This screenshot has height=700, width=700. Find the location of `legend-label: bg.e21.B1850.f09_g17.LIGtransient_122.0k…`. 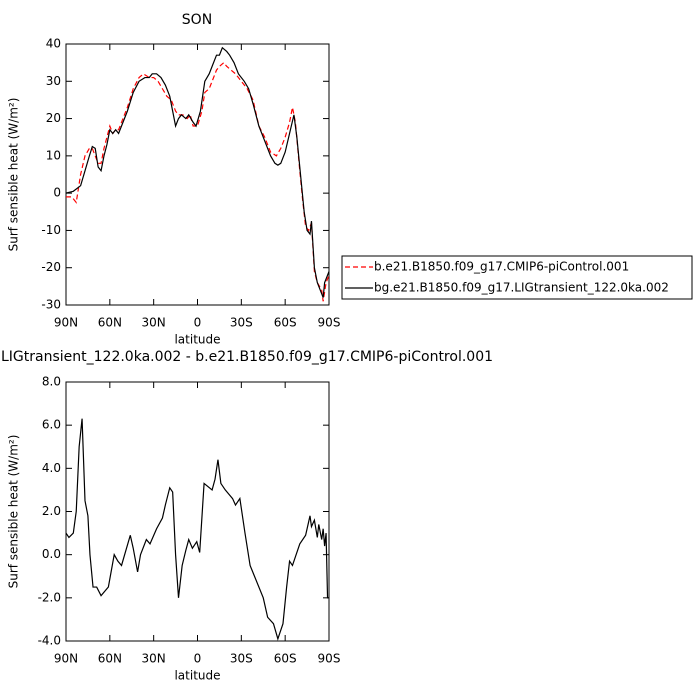

legend-label: bg.e21.B1850.f09_g17.LIGtransient_122.0k… is located at coordinates (521, 288).